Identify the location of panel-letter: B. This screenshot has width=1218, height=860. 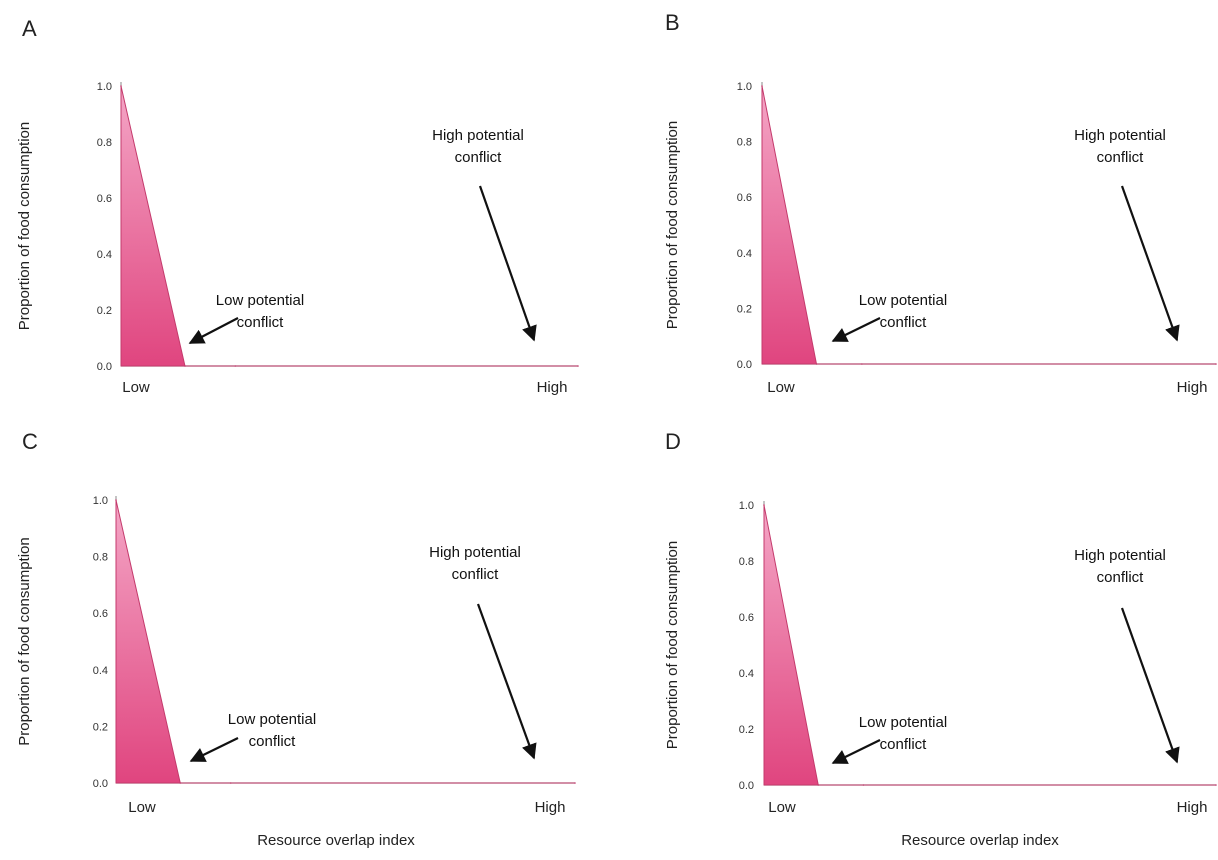
(672, 22).